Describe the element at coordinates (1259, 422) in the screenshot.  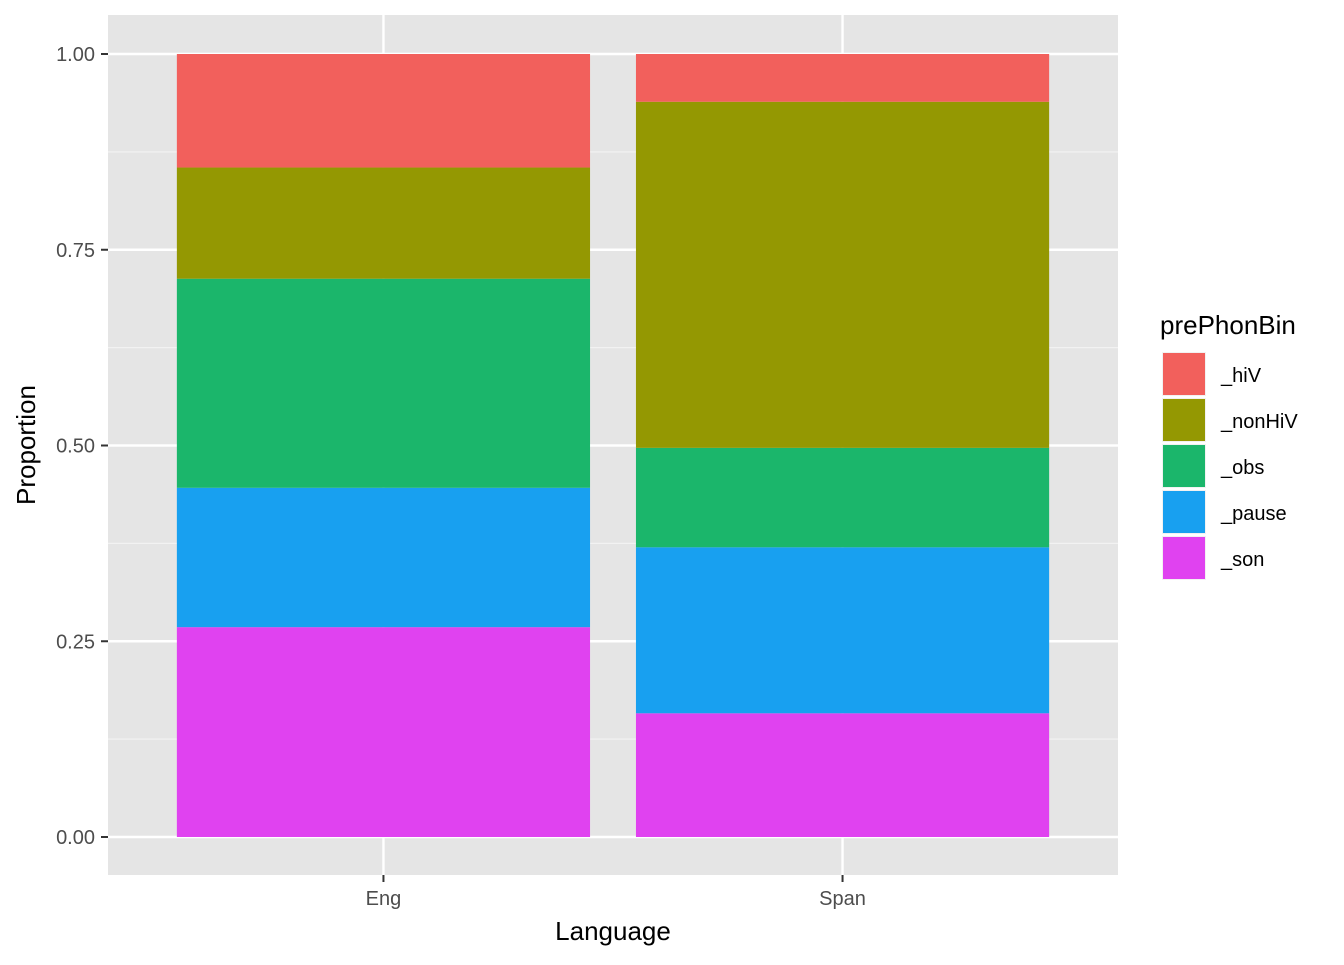
I see `legend-label: _nonHiV` at that location.